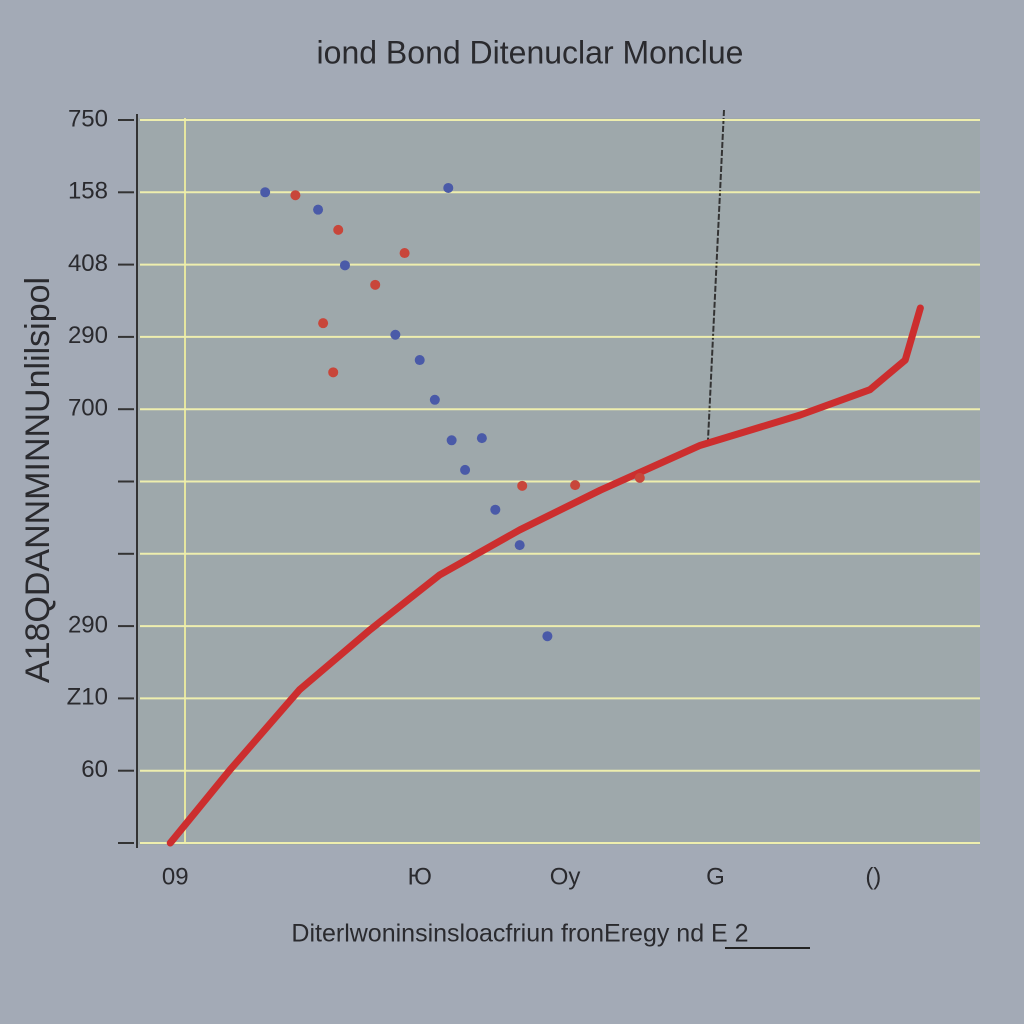 This screenshot has width=1024, height=1024. Describe the element at coordinates (565, 876) in the screenshot. I see `x-tick-label: Oy` at that location.